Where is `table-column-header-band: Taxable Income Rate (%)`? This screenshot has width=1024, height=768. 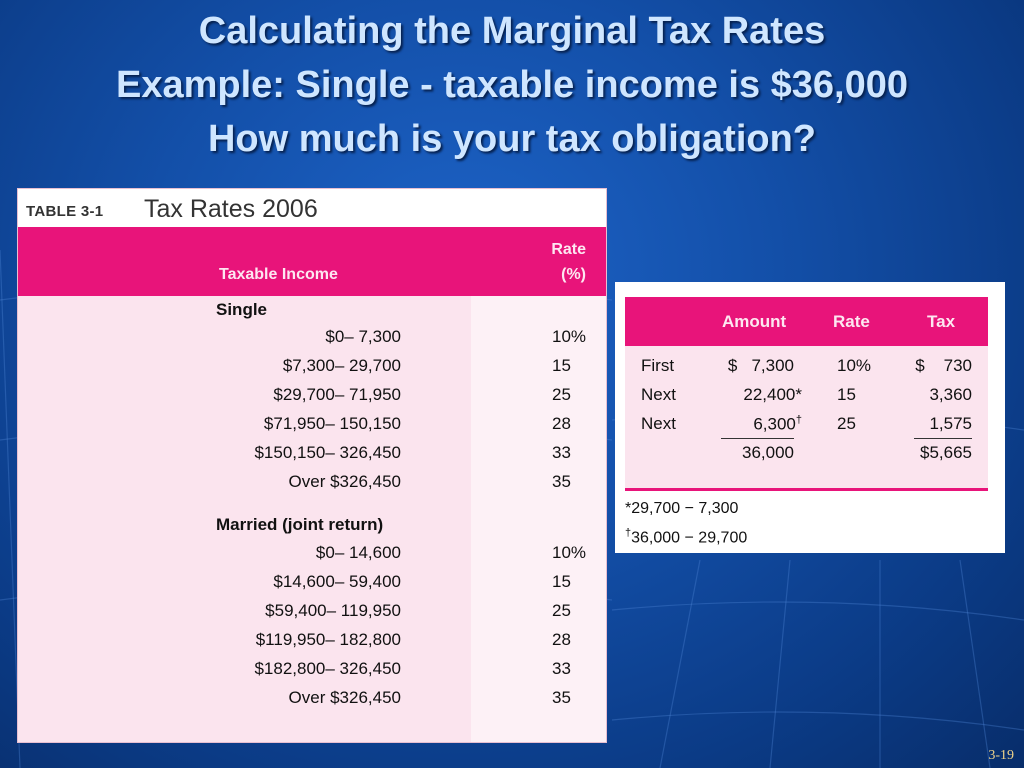
table-column-header-band: Taxable Income Rate (%) is located at coordinates (312, 261).